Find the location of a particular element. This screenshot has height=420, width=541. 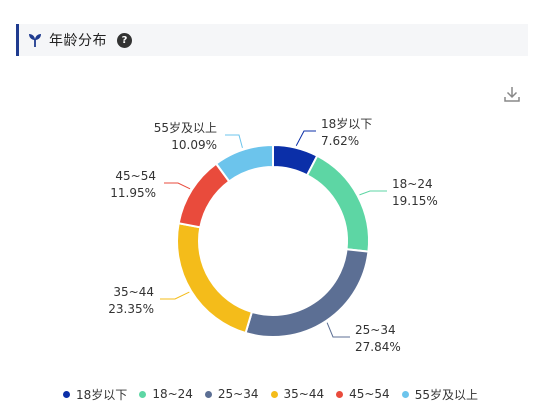

legend-label: 18岁以下 is located at coordinates (102, 394).